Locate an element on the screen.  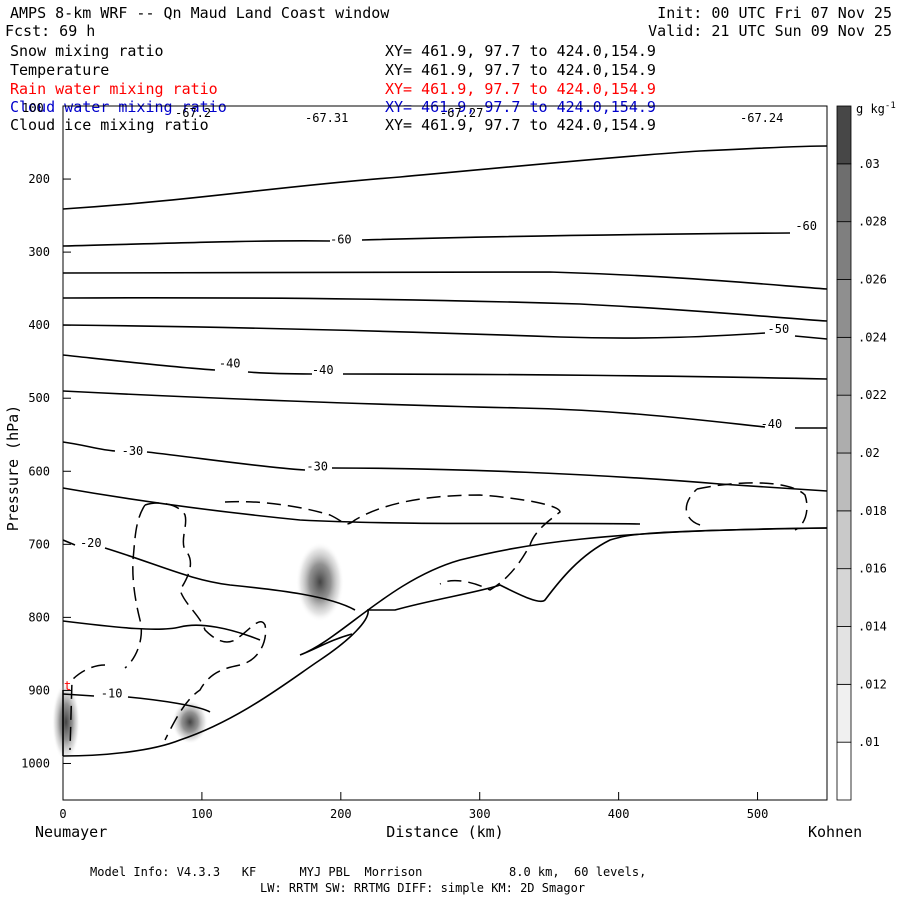
y-tick-label: 400 is located at coordinates (39, 325).